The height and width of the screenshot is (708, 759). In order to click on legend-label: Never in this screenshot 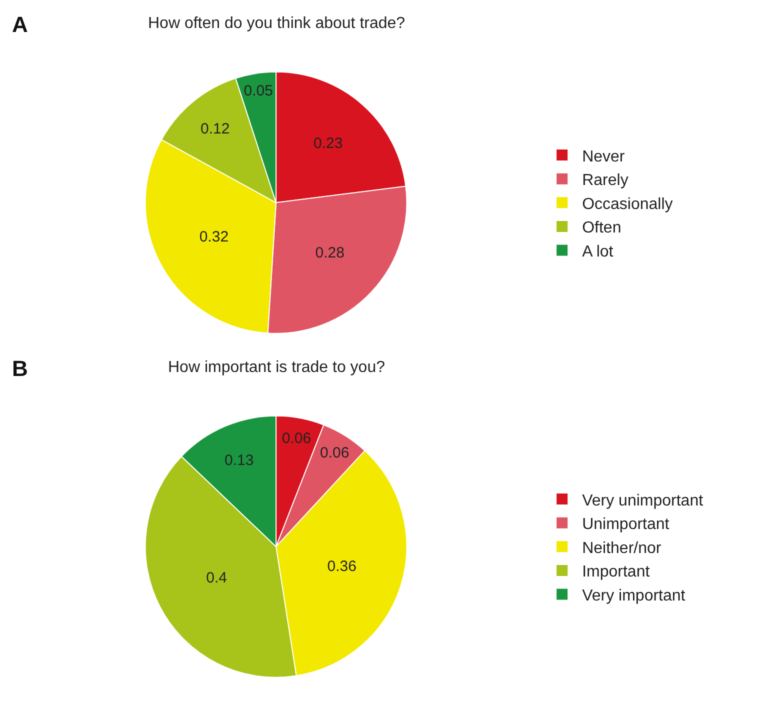, I will do `click(604, 157)`.